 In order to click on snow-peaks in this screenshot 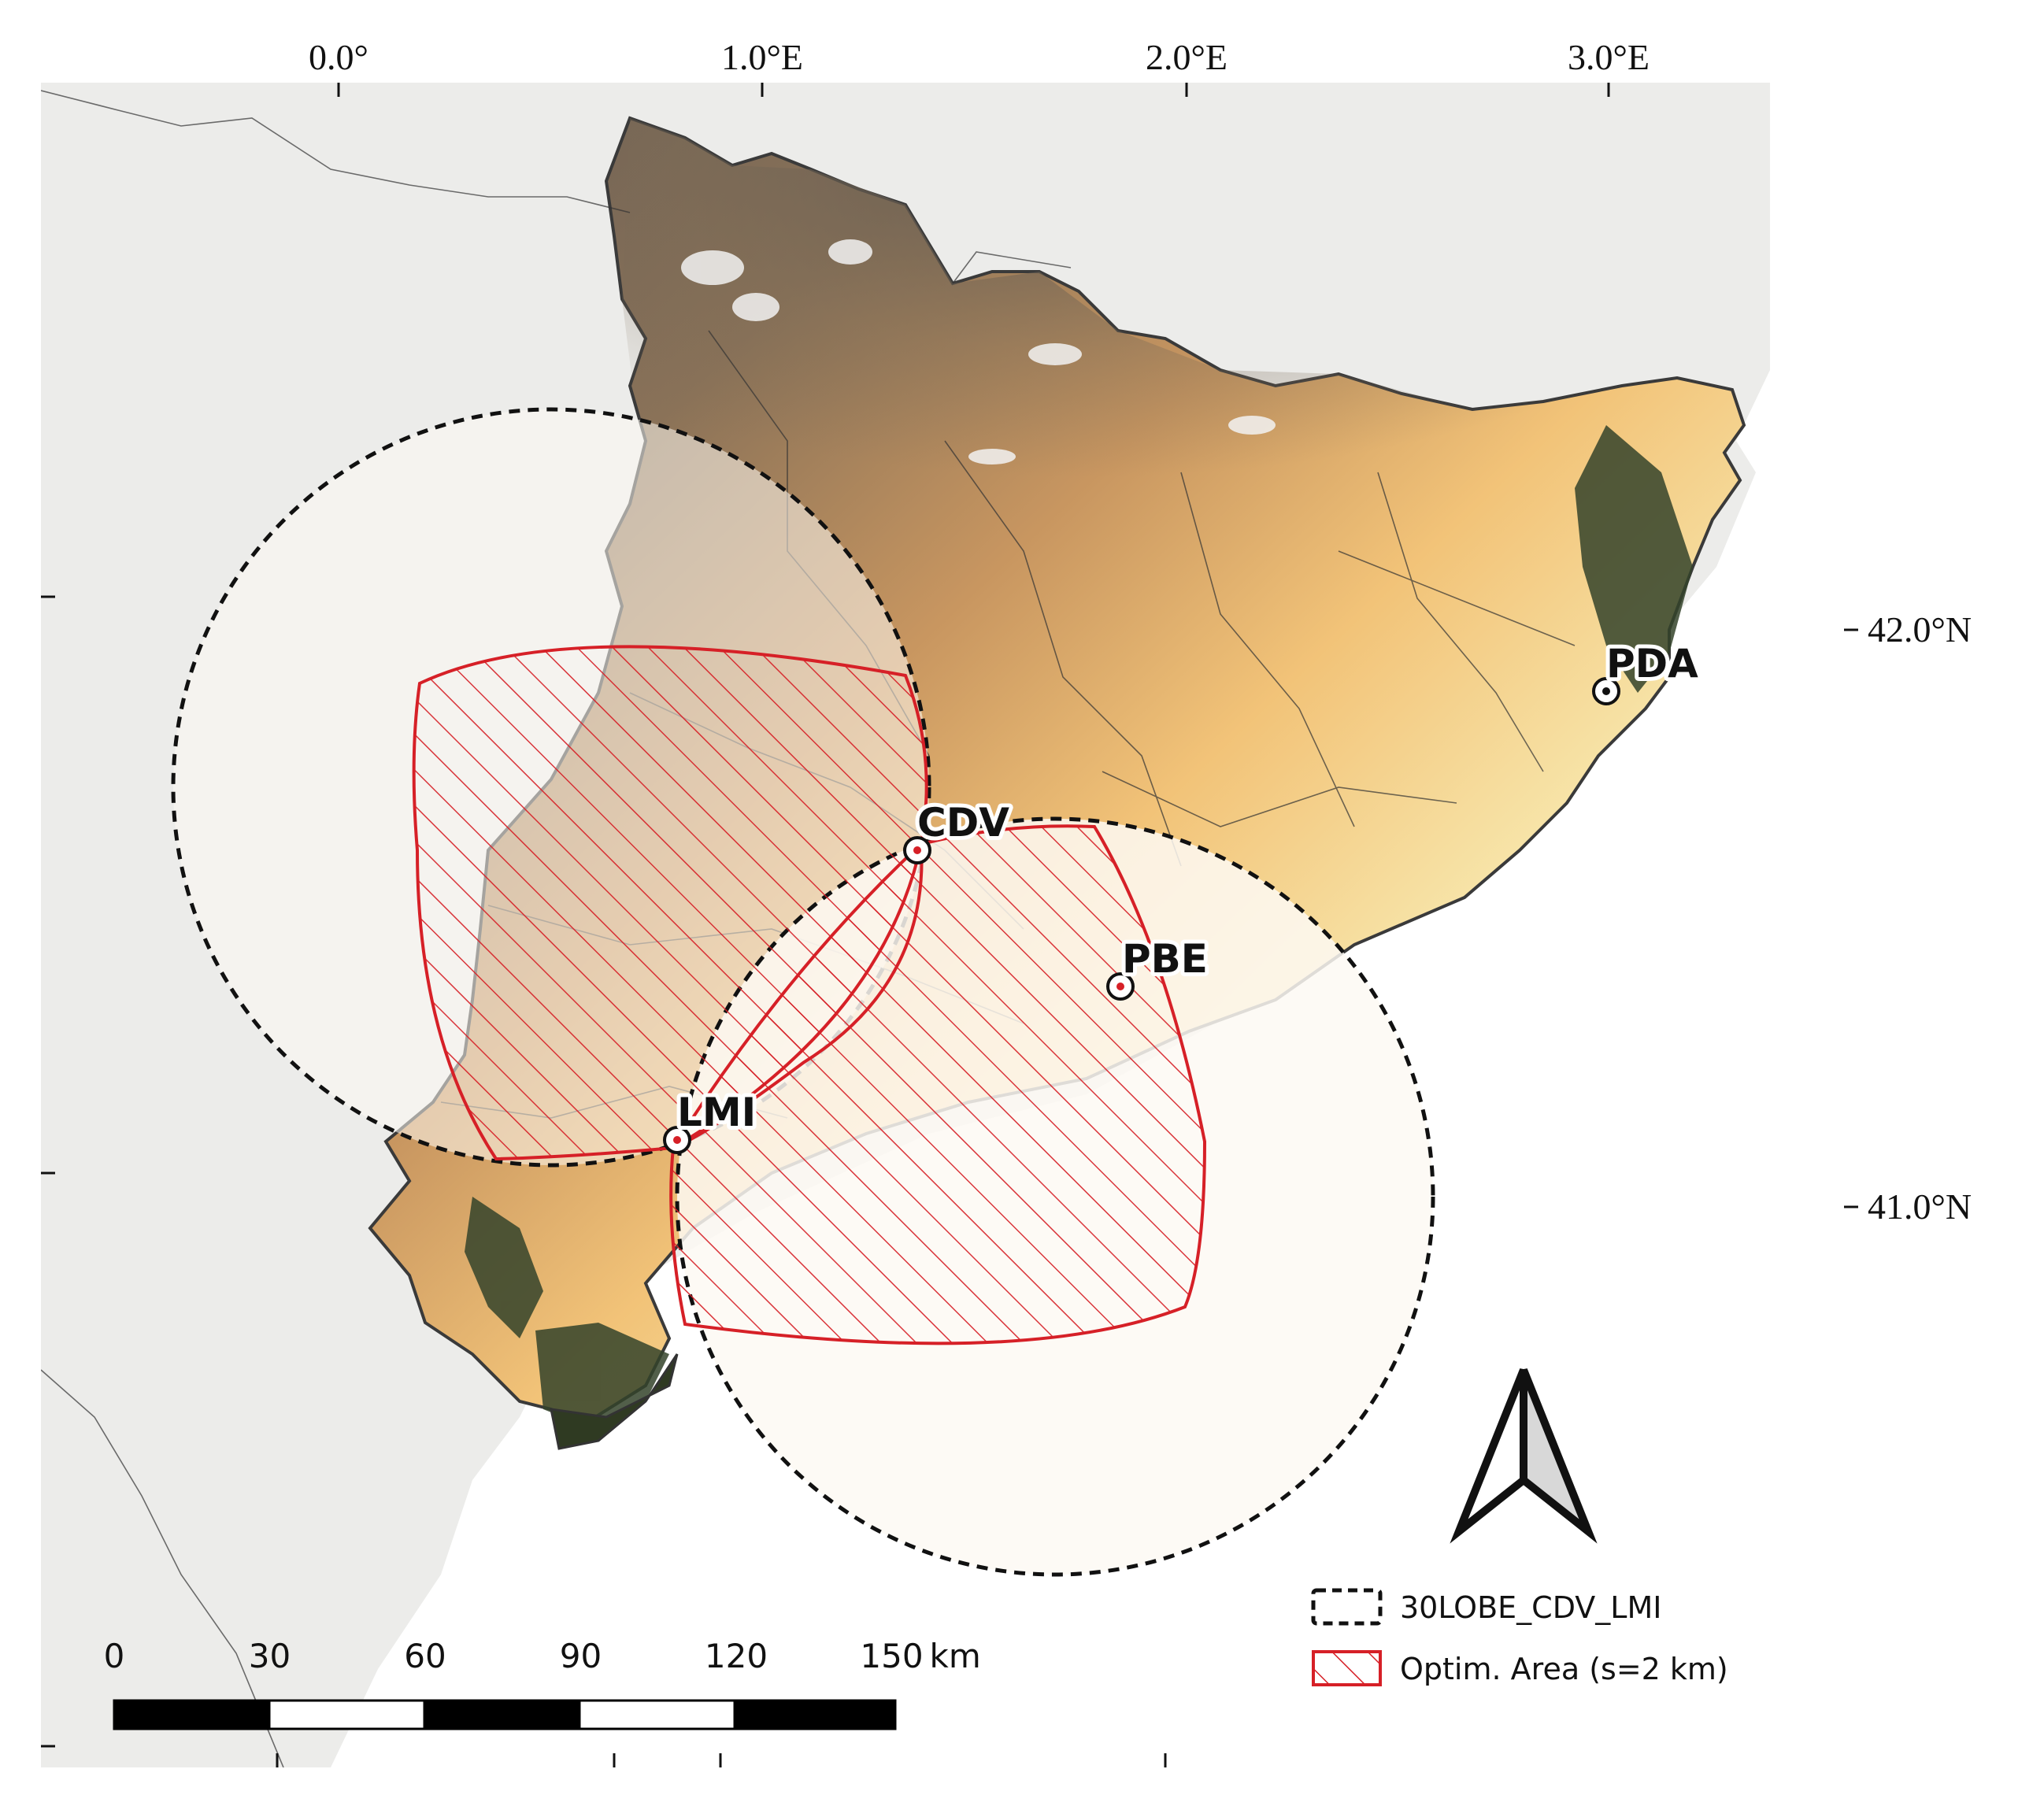, I will do `click(979, 351)`.